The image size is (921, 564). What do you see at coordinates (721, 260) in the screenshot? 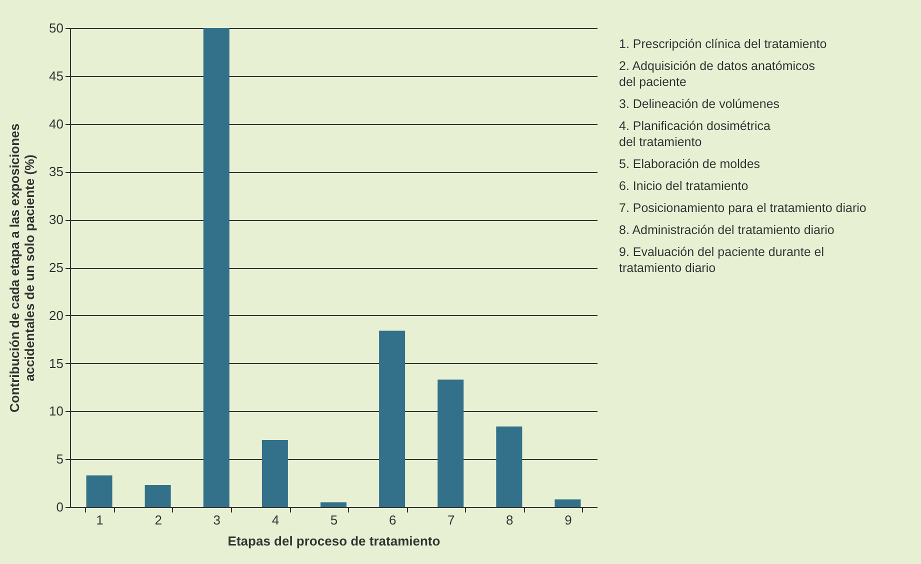
I see `text: 9. Evaluación del paciente durante el tratamiento diario` at bounding box center [721, 260].